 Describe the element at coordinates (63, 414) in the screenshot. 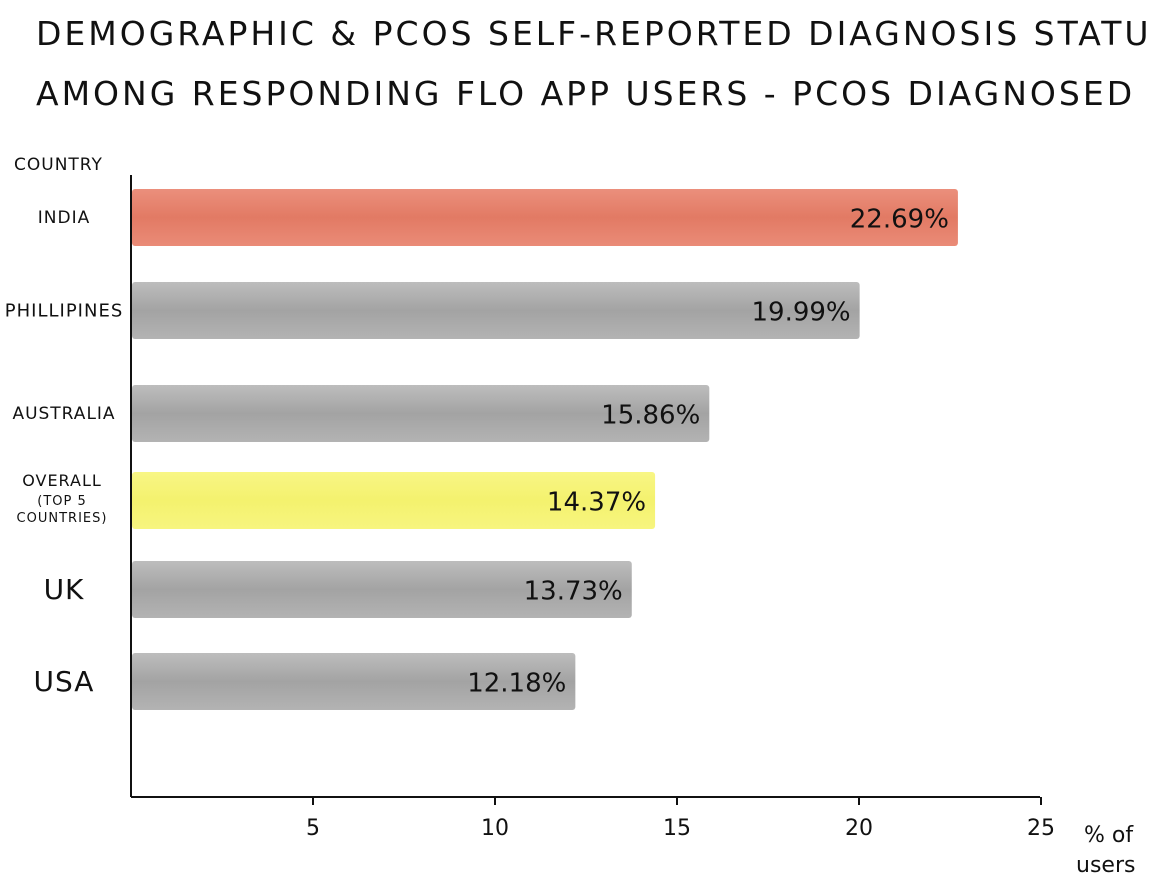

I see `category-label-australia: AUSTRALIA` at that location.